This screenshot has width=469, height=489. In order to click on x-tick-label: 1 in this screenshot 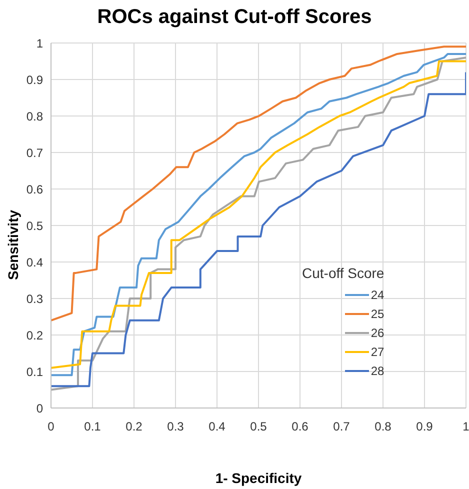, I will do `click(465, 427)`.